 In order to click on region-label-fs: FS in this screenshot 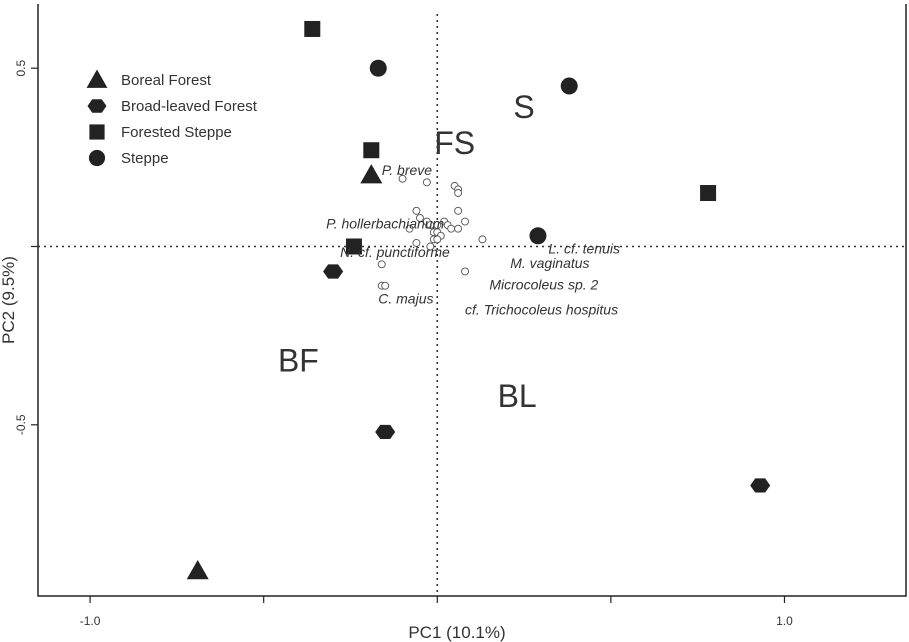, I will do `click(454, 143)`.